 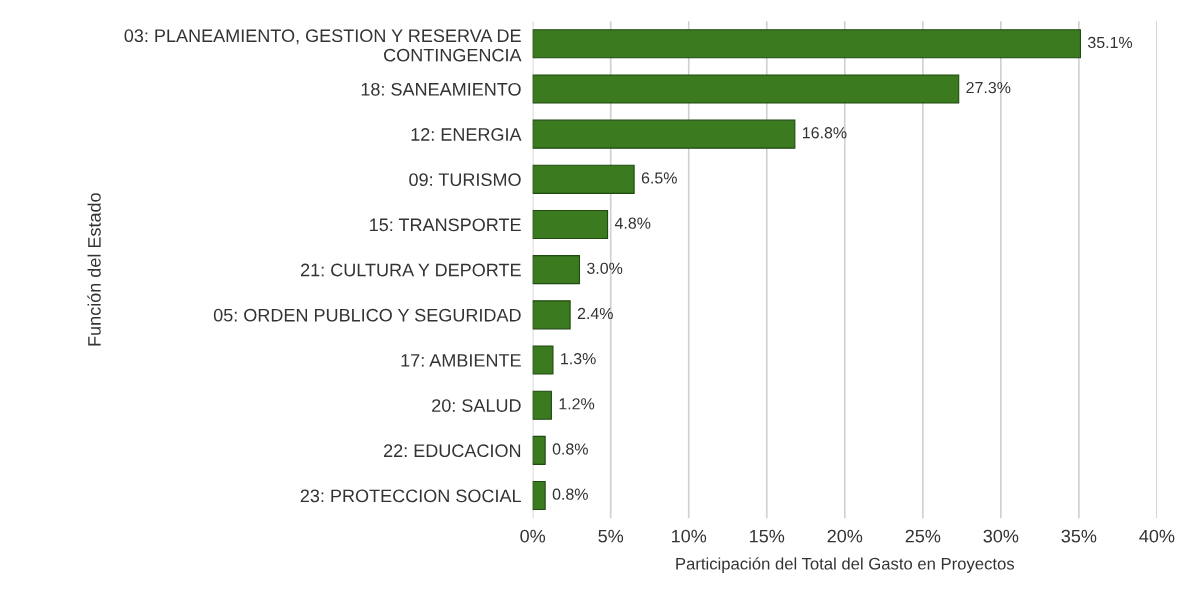 I want to click on data-label: 4.8%, so click(x=632, y=223).